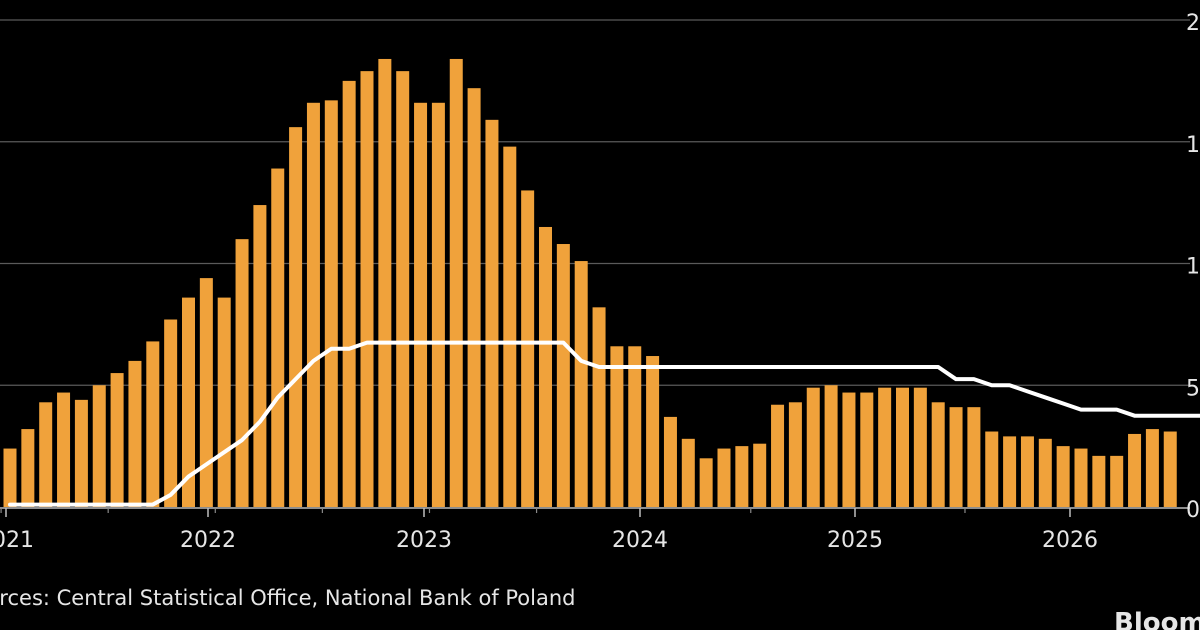  What do you see at coordinates (1157, 619) in the screenshot?
I see `brand-logo: Bloomb` at bounding box center [1157, 619].